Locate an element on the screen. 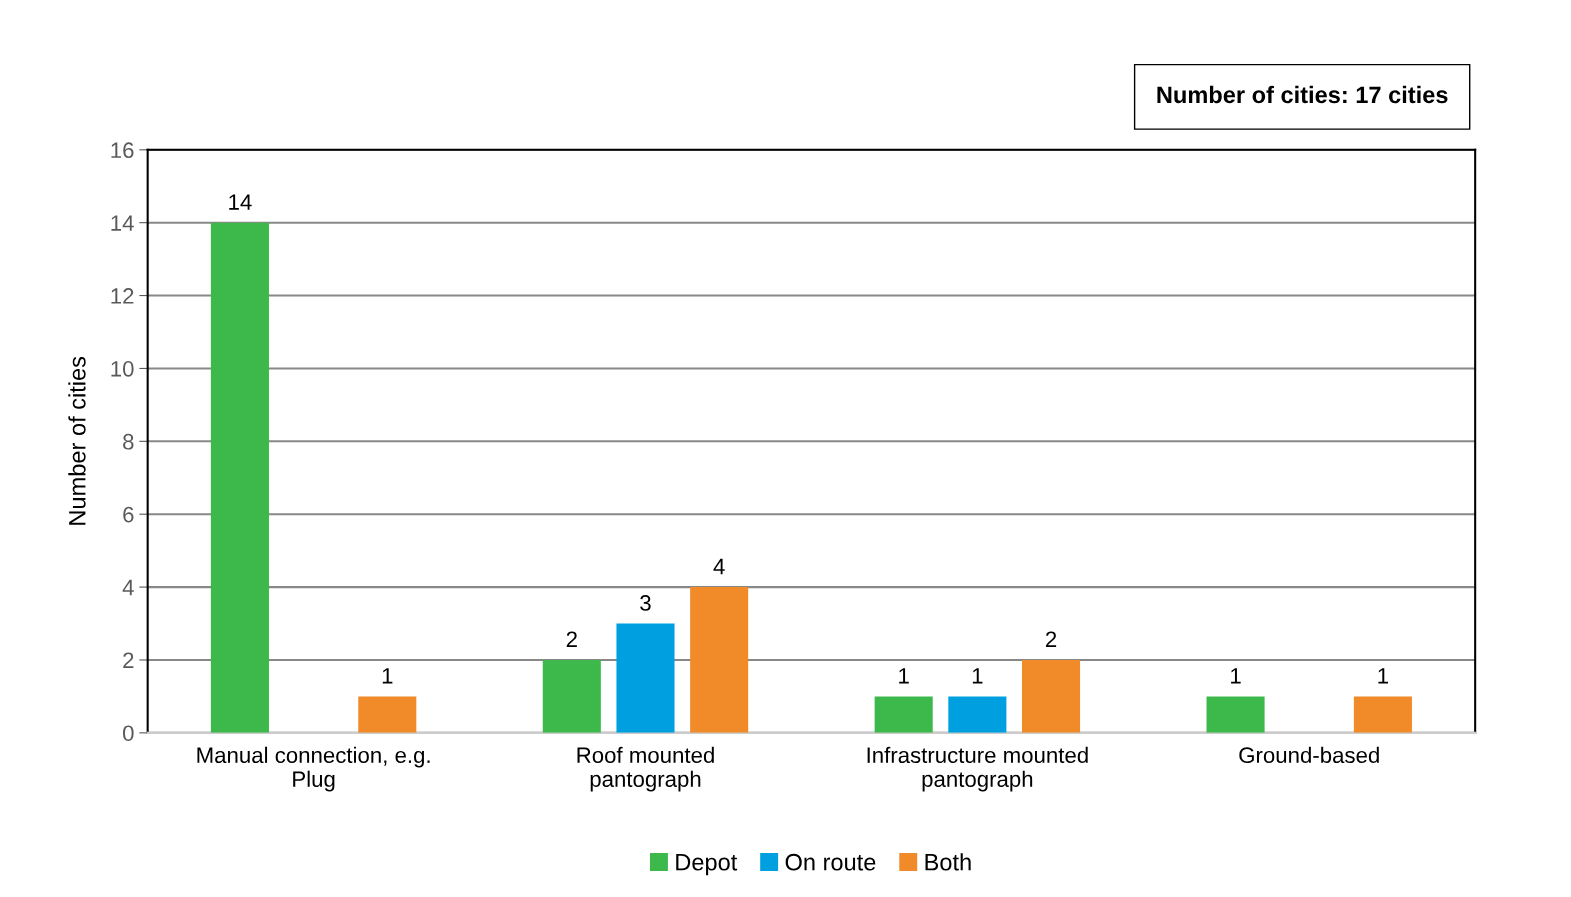 The width and height of the screenshot is (1571, 897). y-tick-label: 0 is located at coordinates (128, 733).